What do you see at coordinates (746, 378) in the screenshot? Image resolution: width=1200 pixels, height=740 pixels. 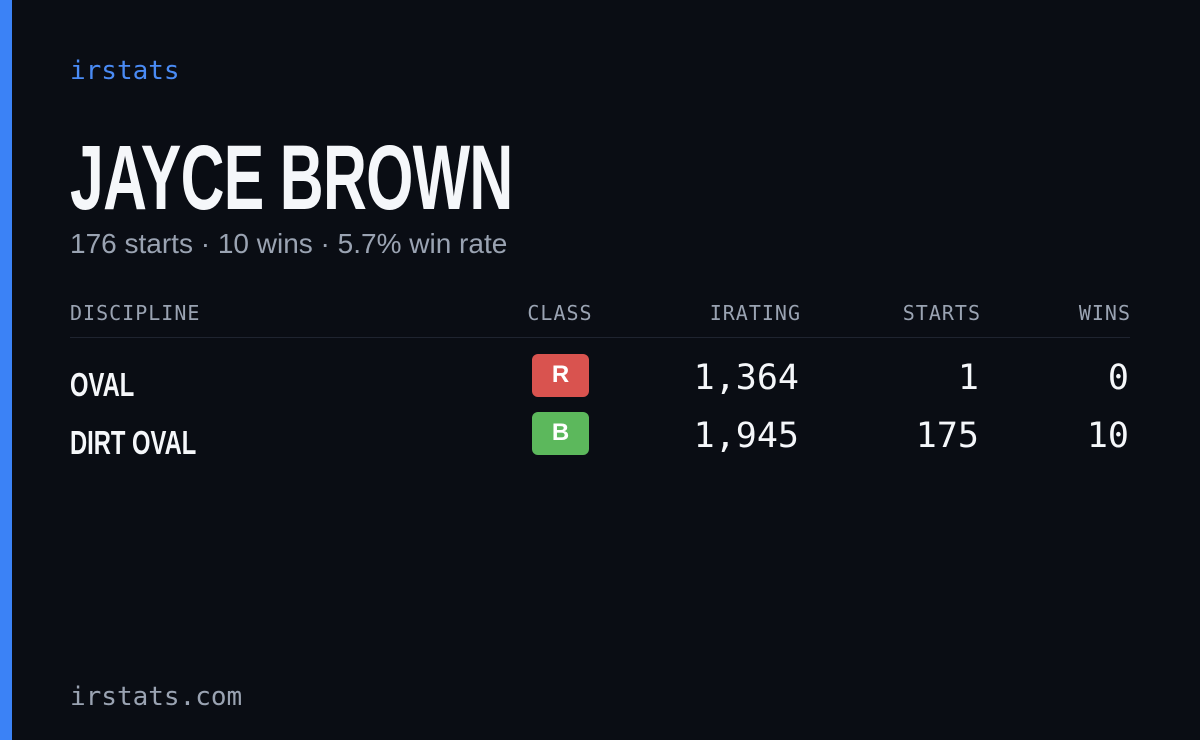 I see `irating: 1,364` at bounding box center [746, 378].